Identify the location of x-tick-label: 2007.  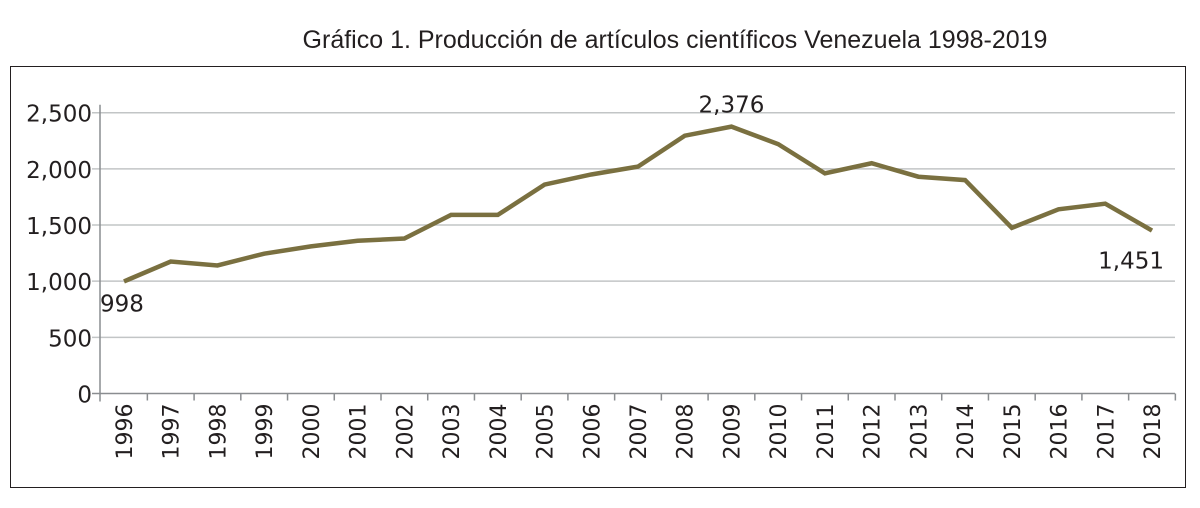
(639, 432).